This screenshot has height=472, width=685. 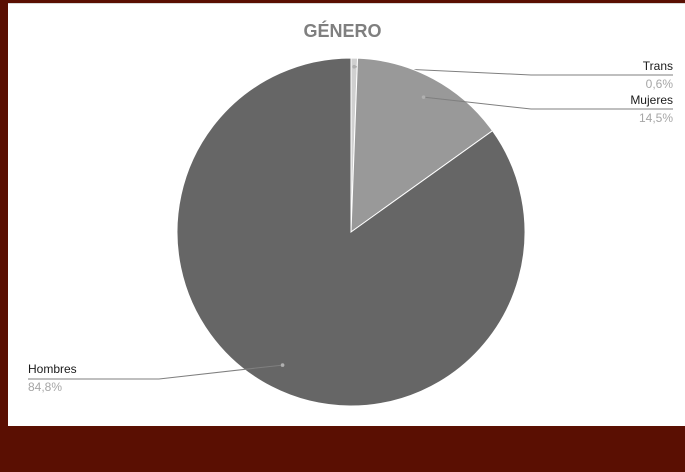 What do you see at coordinates (423, 97) in the screenshot?
I see `leader-anchor-mujeres` at bounding box center [423, 97].